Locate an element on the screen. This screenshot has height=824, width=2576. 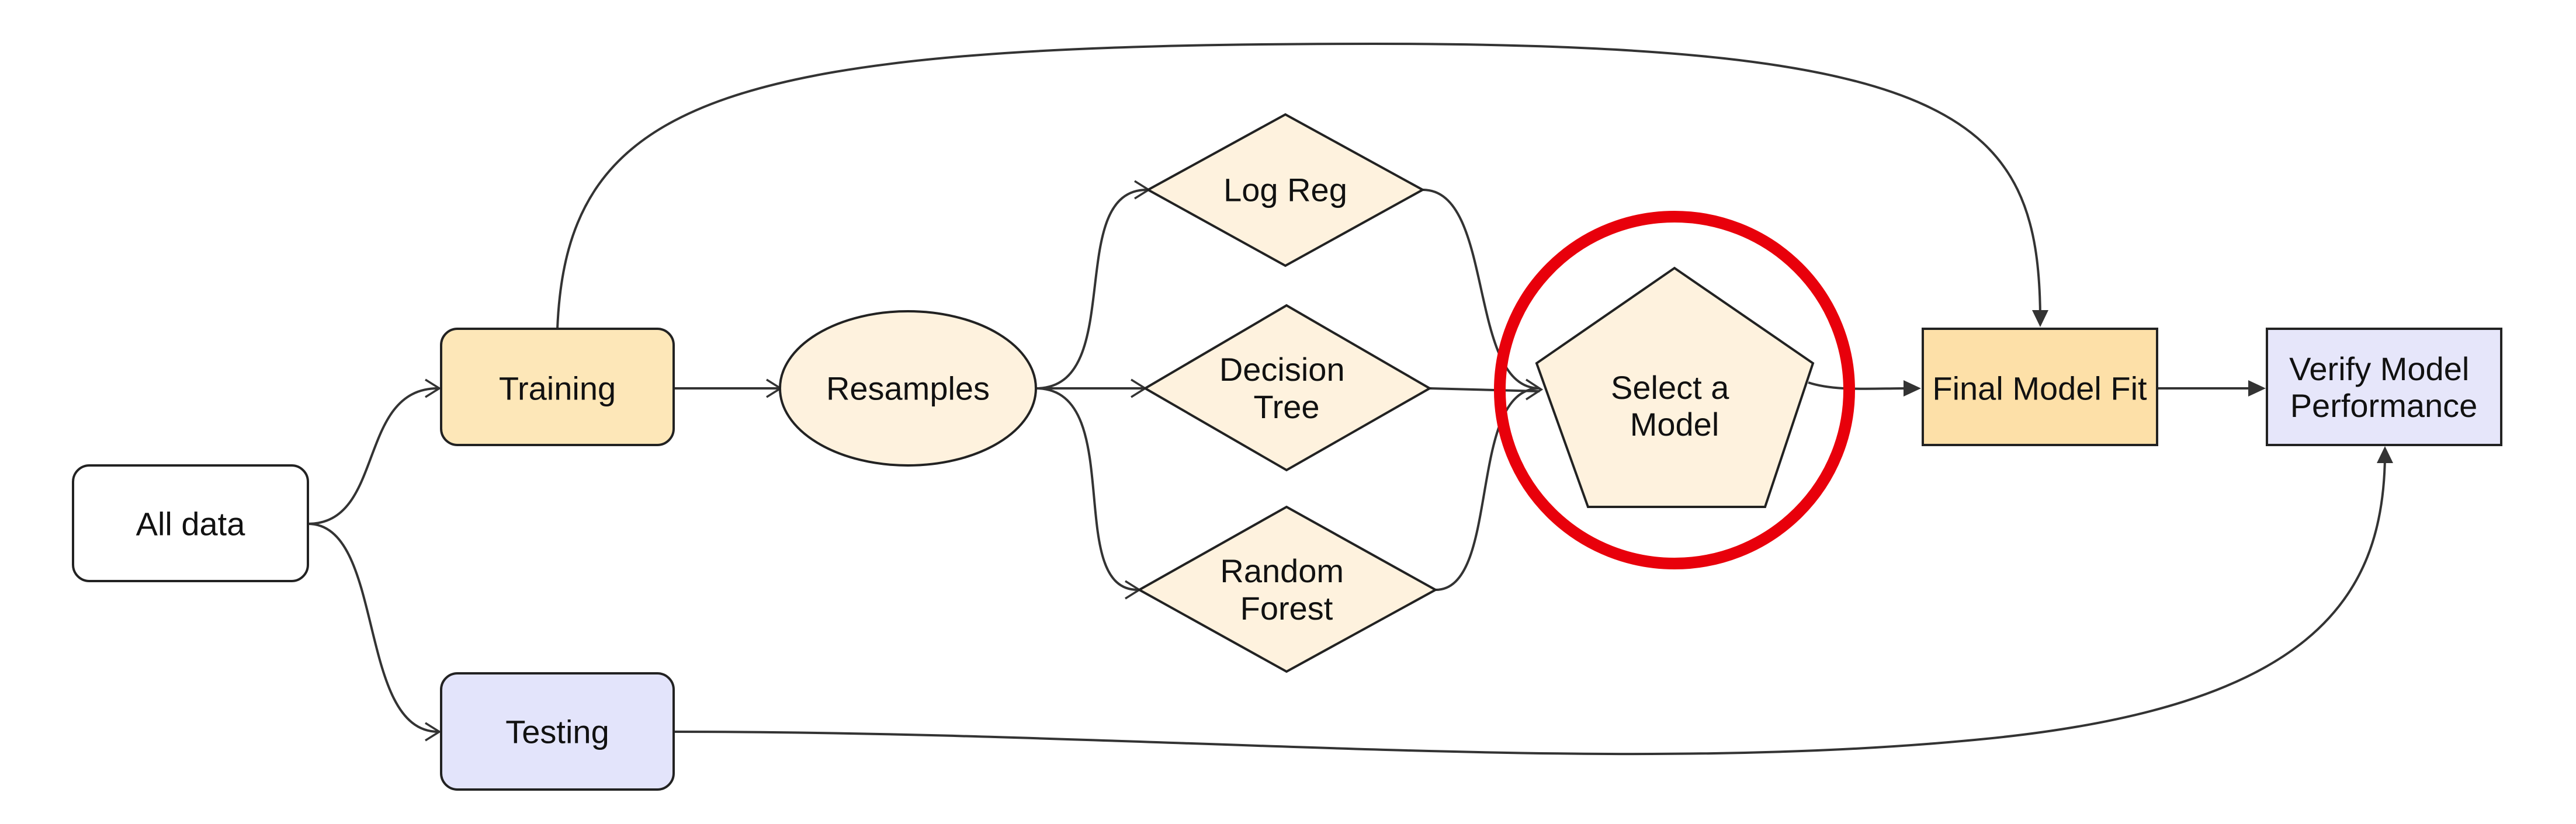
label-log-reg: Log Reg is located at coordinates (1285, 190).